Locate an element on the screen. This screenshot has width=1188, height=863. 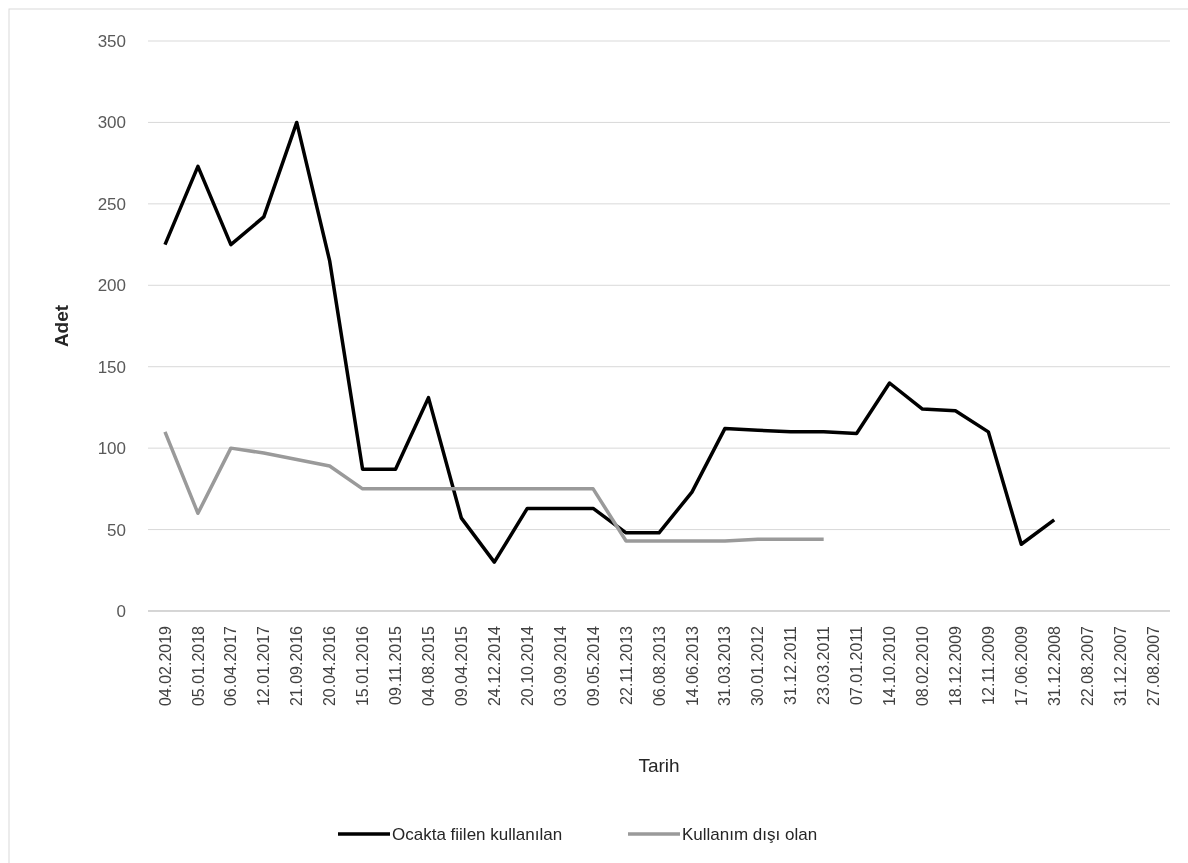
x-tick-label: 09.11.2015 is located at coordinates (396, 665).